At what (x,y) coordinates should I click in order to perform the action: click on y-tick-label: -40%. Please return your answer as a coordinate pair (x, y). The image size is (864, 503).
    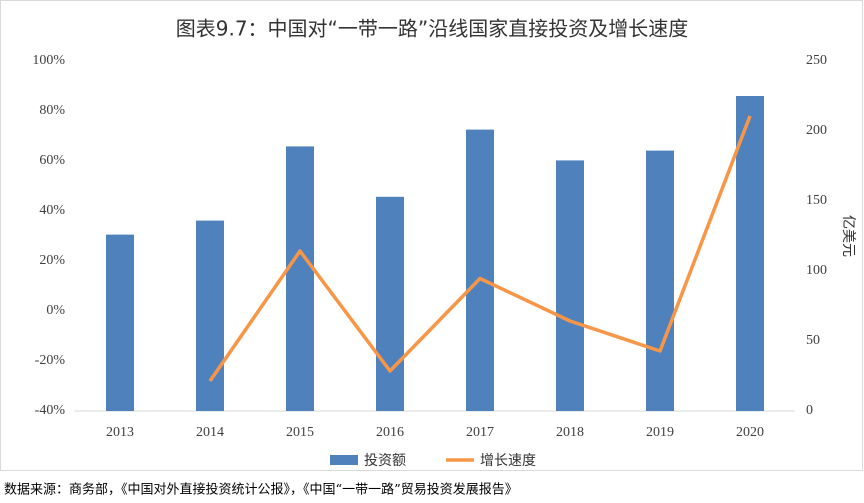
    Looking at the image, I should click on (50, 410).